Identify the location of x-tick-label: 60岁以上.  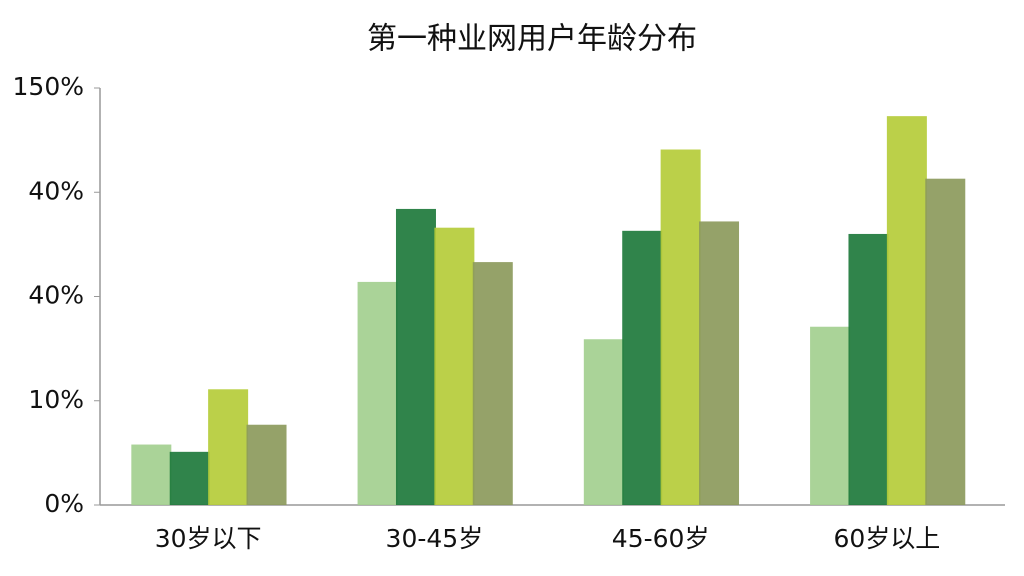
(886, 538).